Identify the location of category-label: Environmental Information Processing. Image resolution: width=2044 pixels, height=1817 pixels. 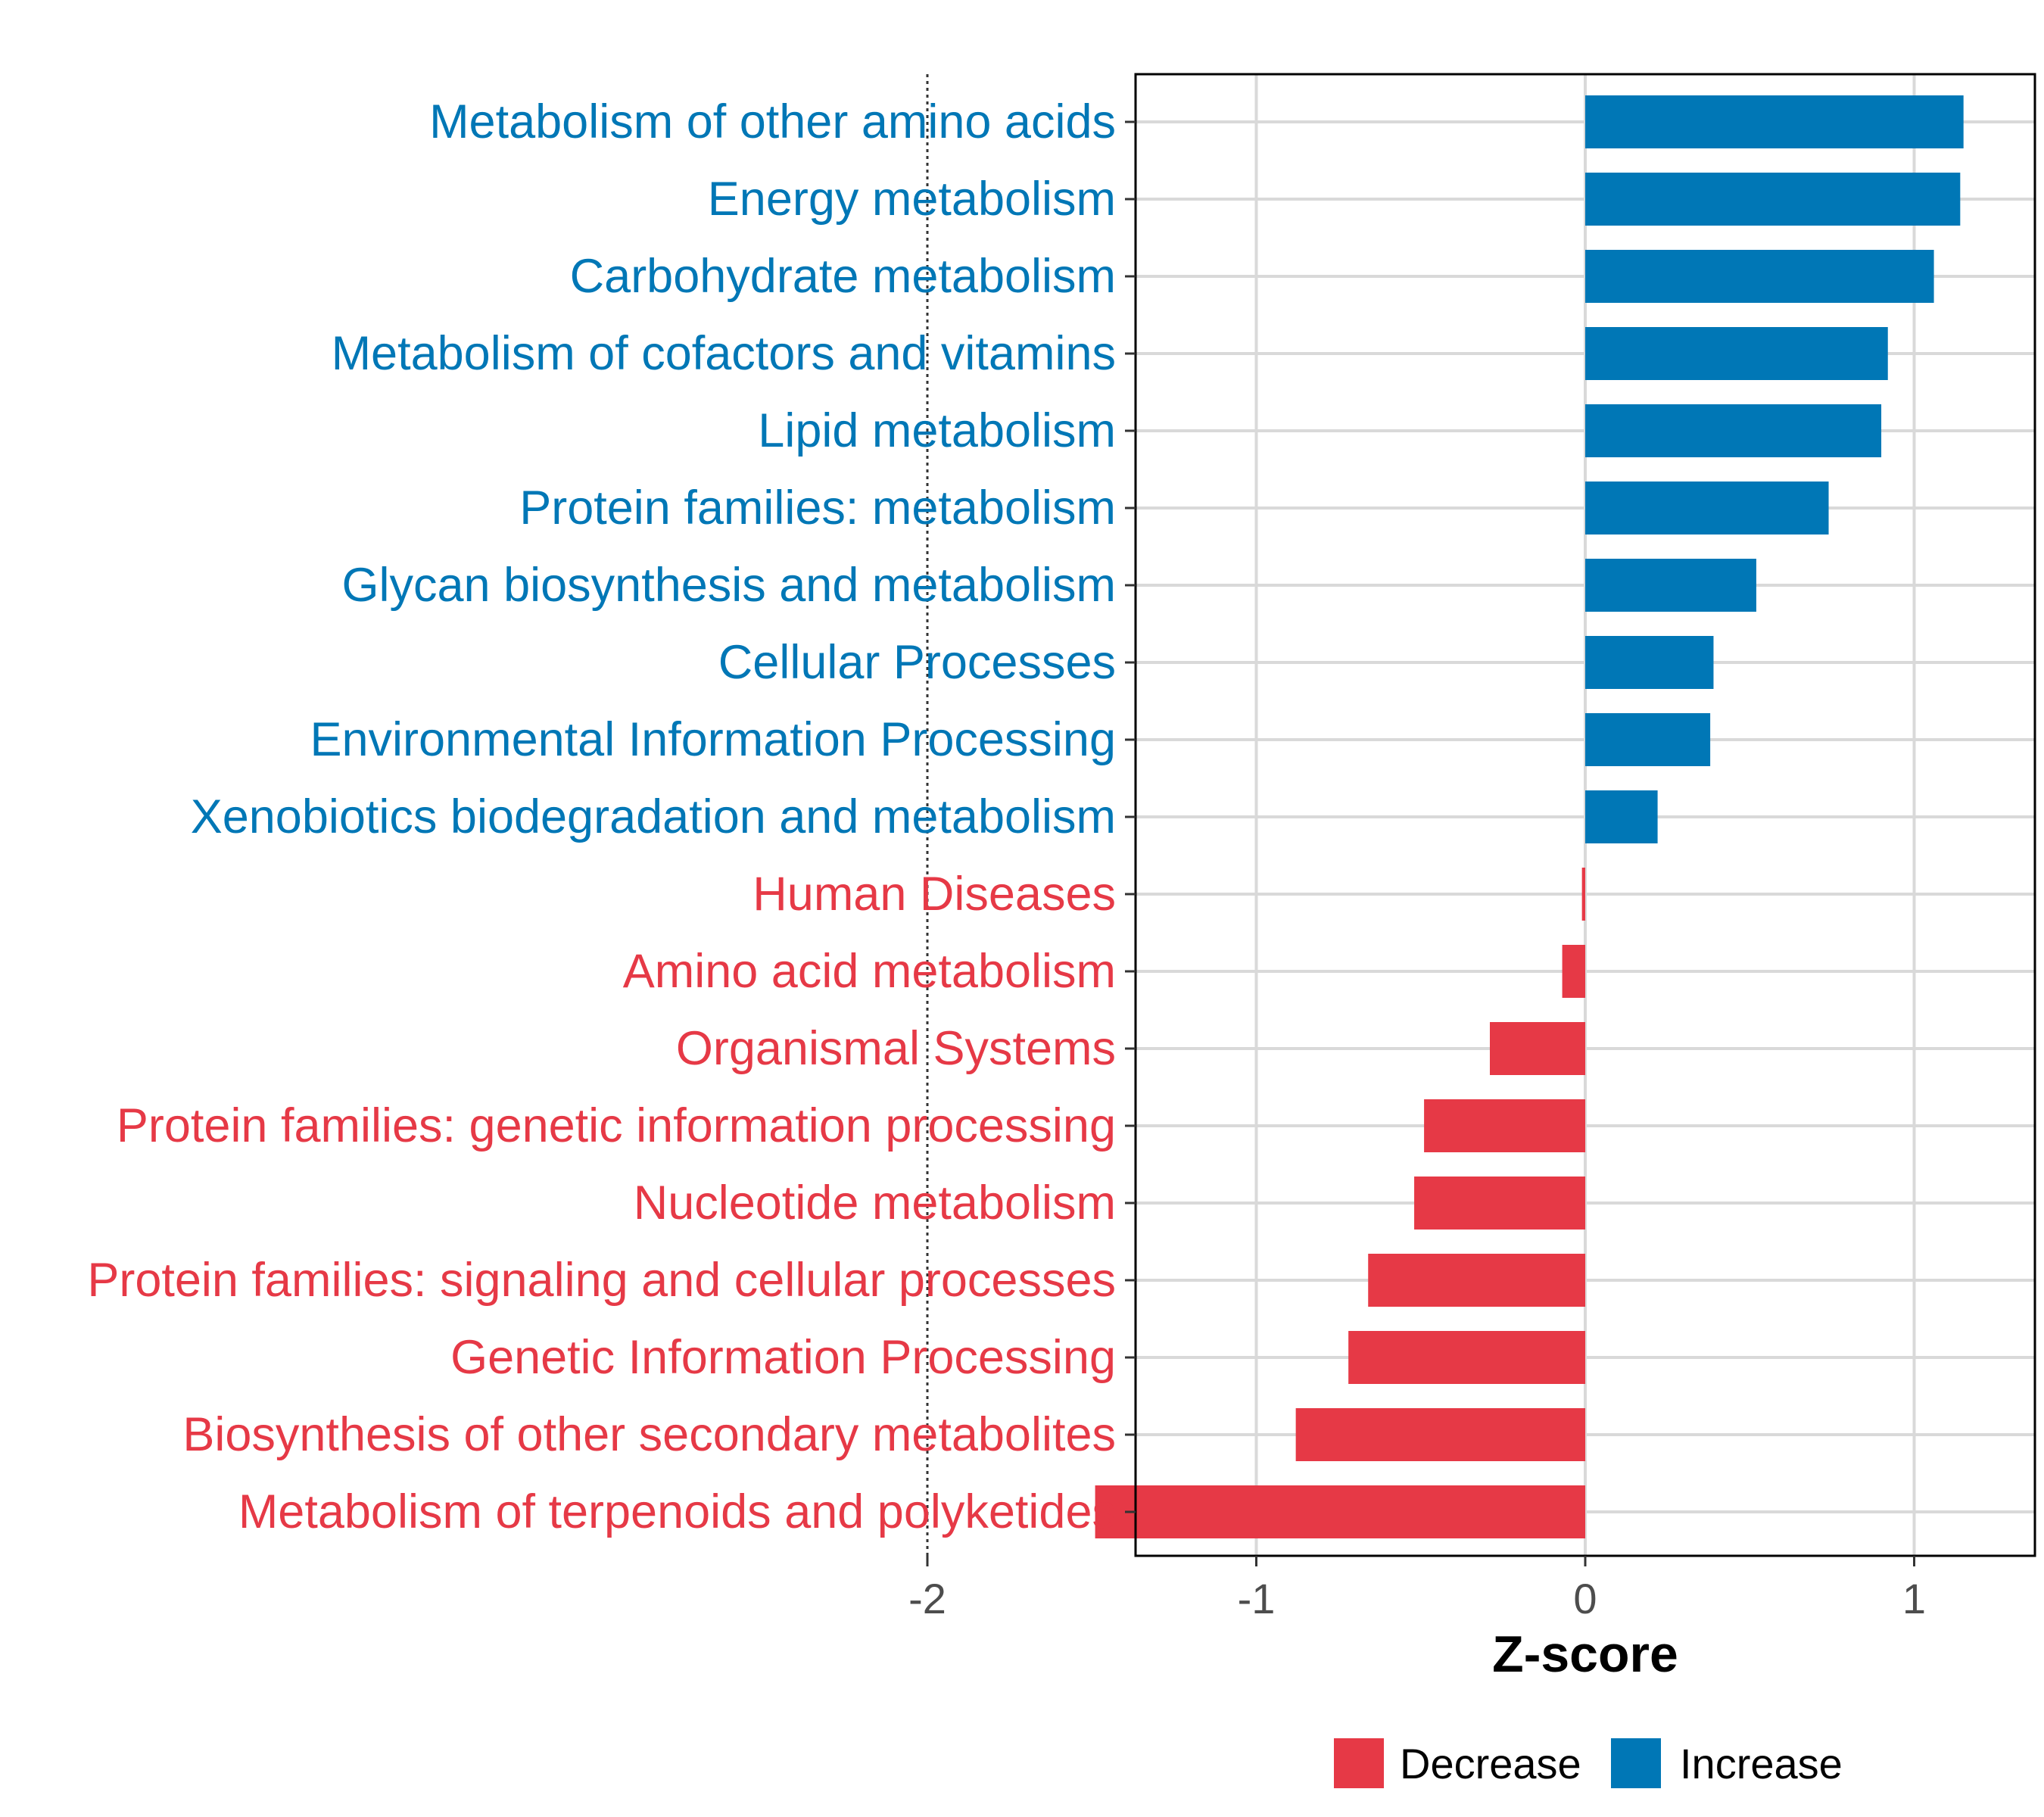
(713, 739).